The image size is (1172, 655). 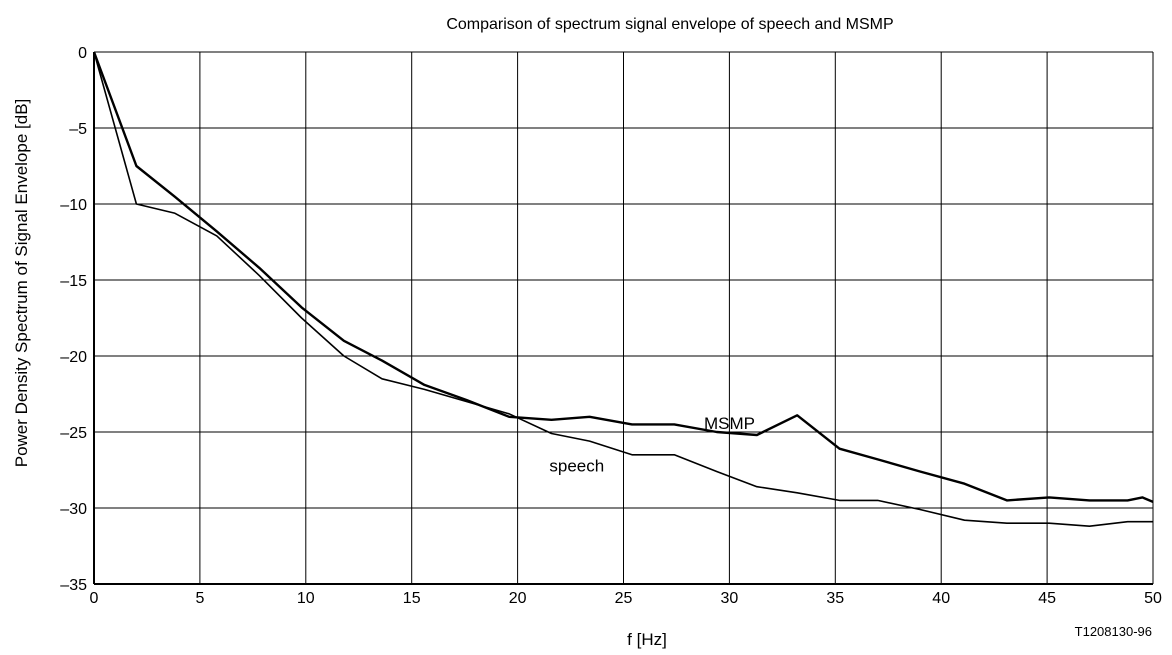 What do you see at coordinates (941, 598) in the screenshot?
I see `x-tick-label: 40` at bounding box center [941, 598].